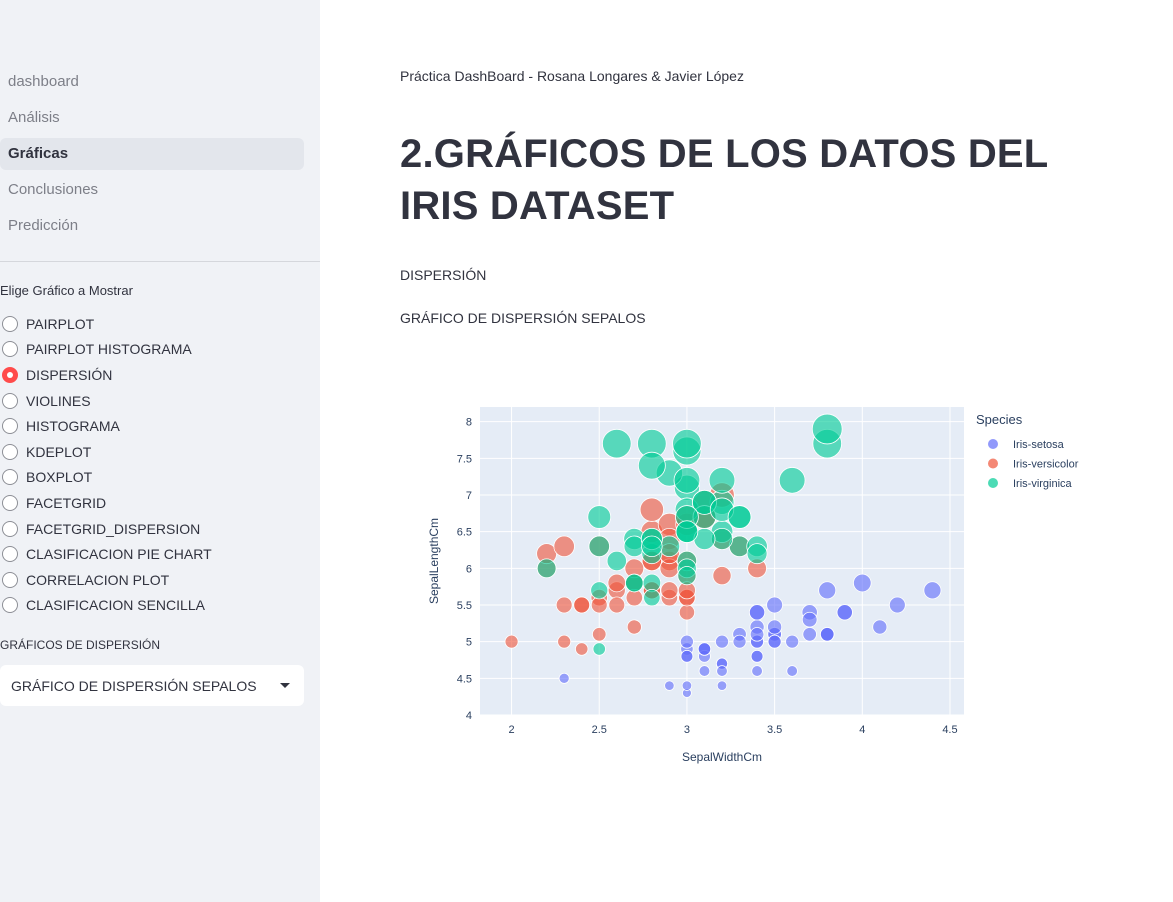 Image resolution: width=1173 pixels, height=902 pixels. I want to click on radio-option: CLASIFICACION PIE CHART, so click(107, 554).